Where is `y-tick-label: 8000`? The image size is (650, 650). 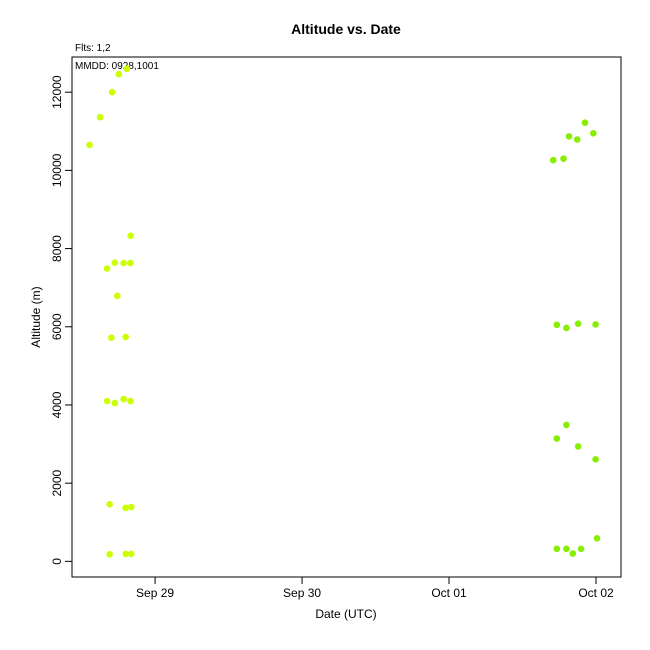 y-tick-label: 8000 is located at coordinates (57, 248).